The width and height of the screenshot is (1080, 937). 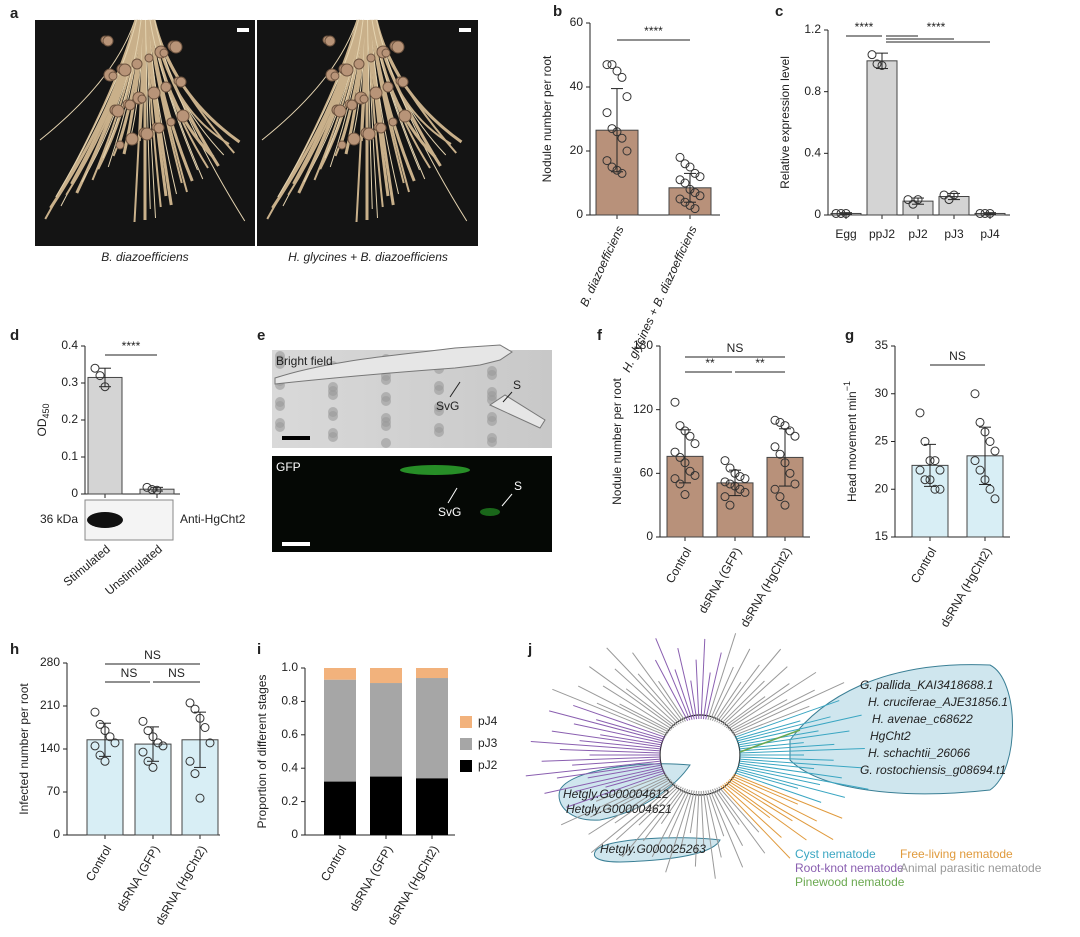 I want to click on bar, so click(x=882, y=138).